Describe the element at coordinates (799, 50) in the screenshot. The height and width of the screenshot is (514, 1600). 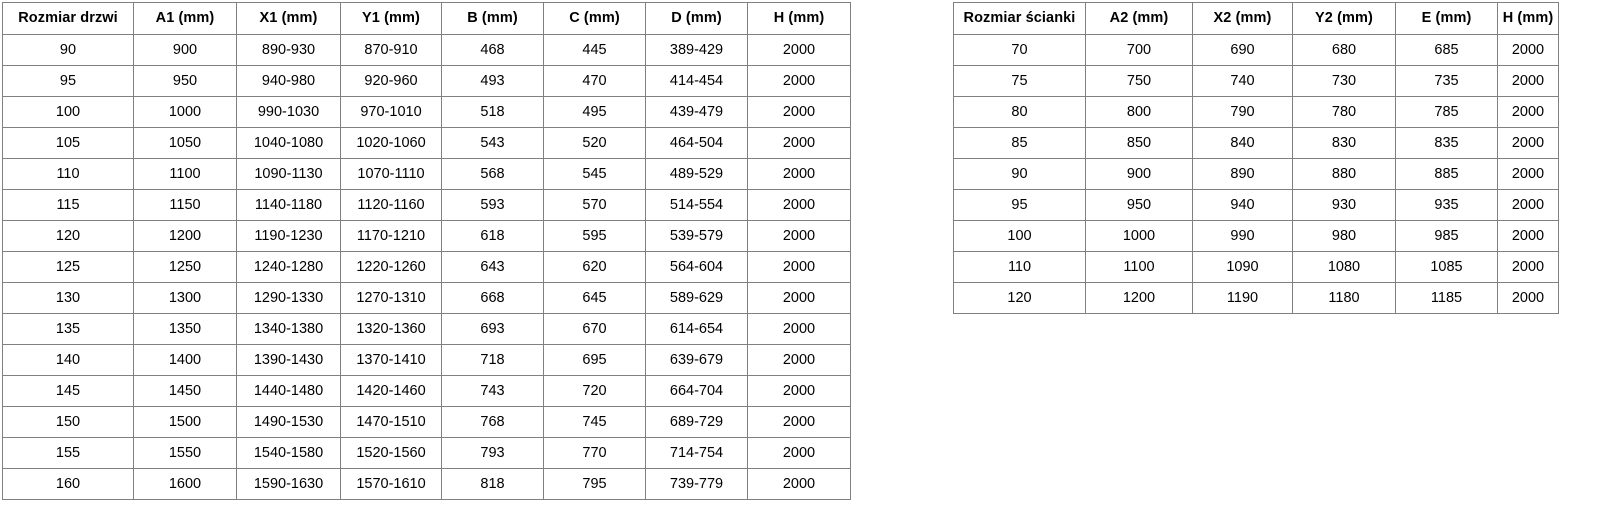
I see `door-cell-r0-c7: 2000` at that location.